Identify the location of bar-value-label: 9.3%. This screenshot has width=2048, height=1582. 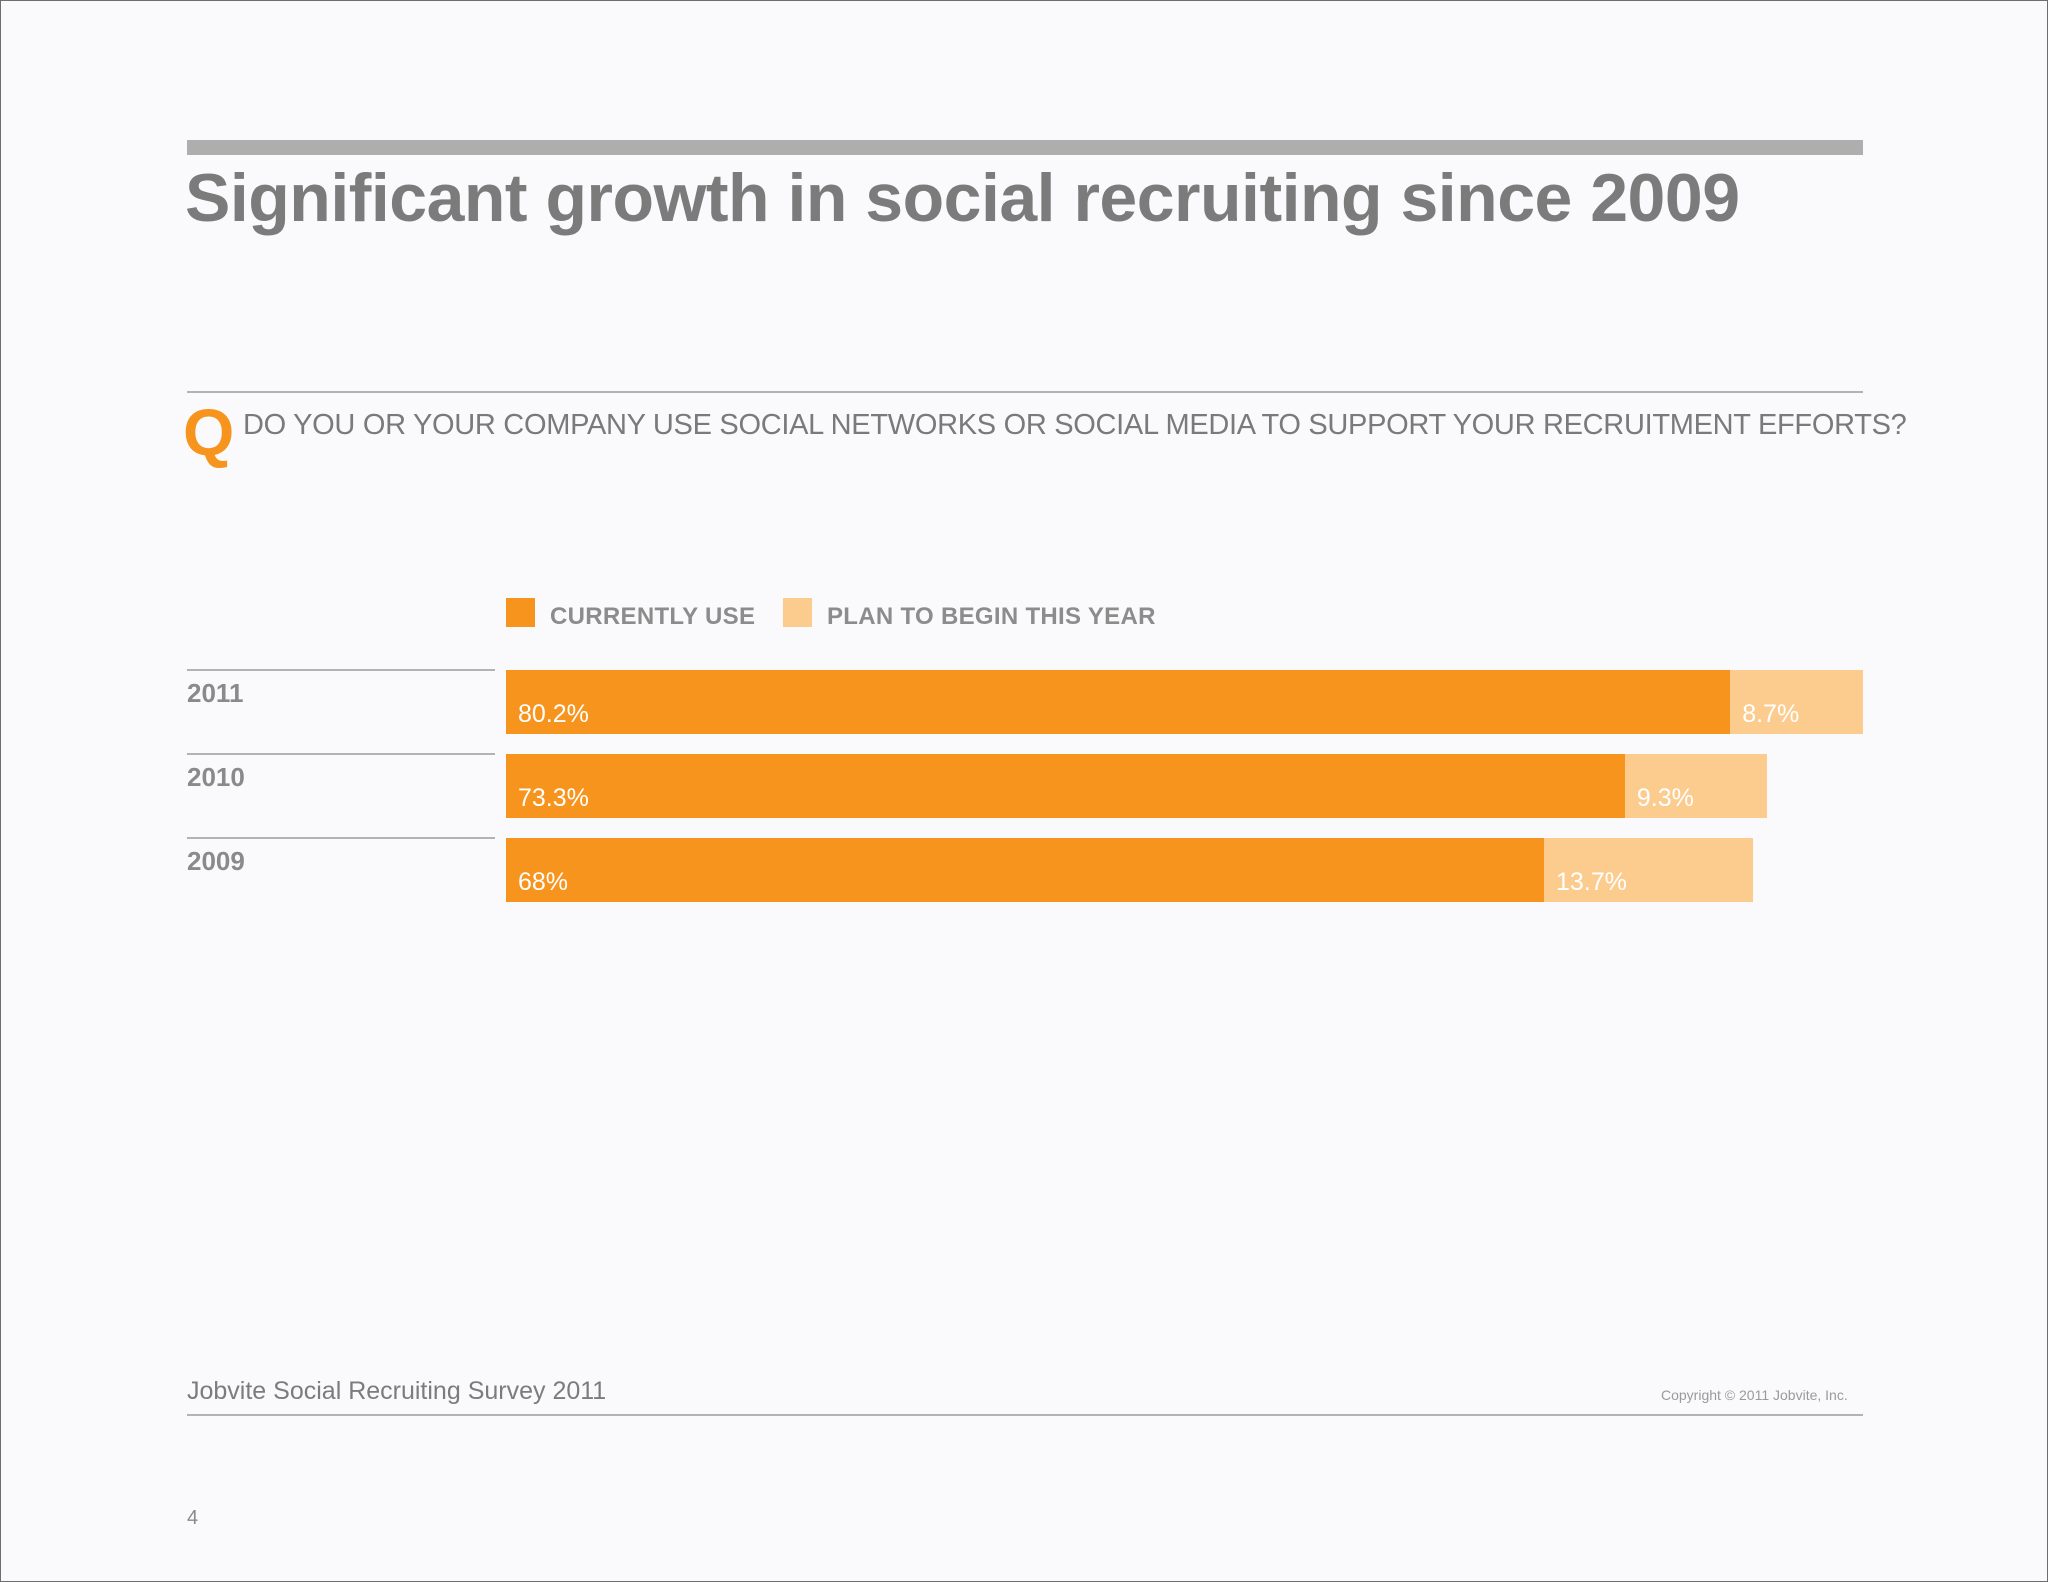
(1665, 798).